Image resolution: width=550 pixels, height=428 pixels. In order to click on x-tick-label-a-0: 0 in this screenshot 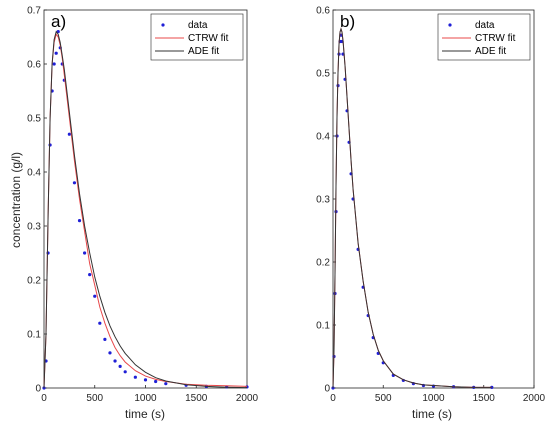, I will do `click(44, 398)`.